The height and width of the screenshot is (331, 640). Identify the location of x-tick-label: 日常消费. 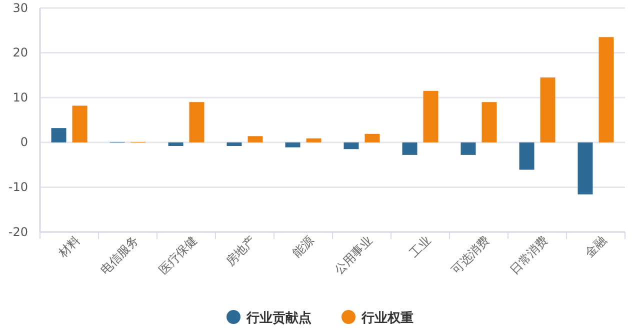
(528, 255).